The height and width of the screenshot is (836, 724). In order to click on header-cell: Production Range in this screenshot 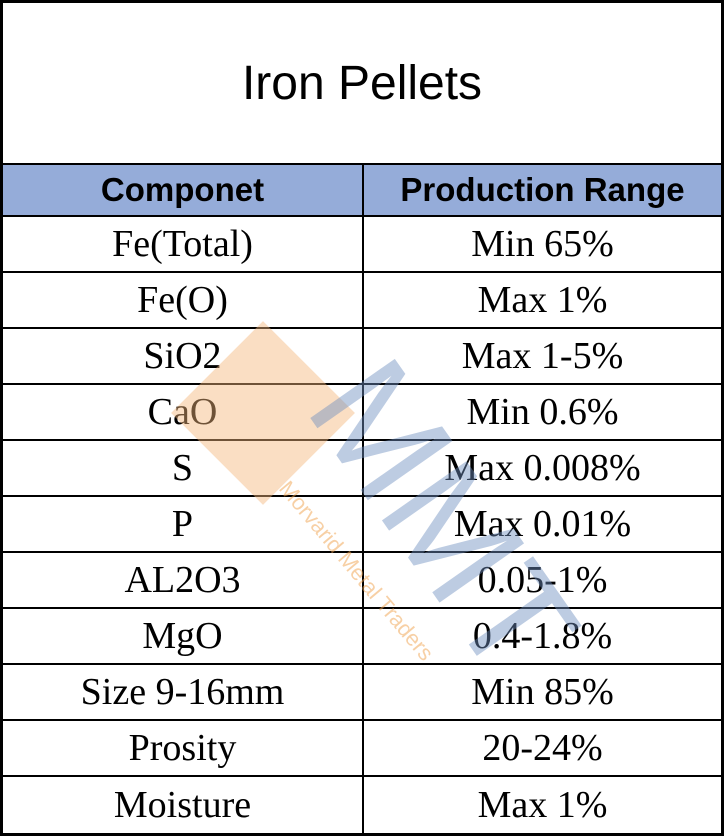, I will do `click(542, 189)`.